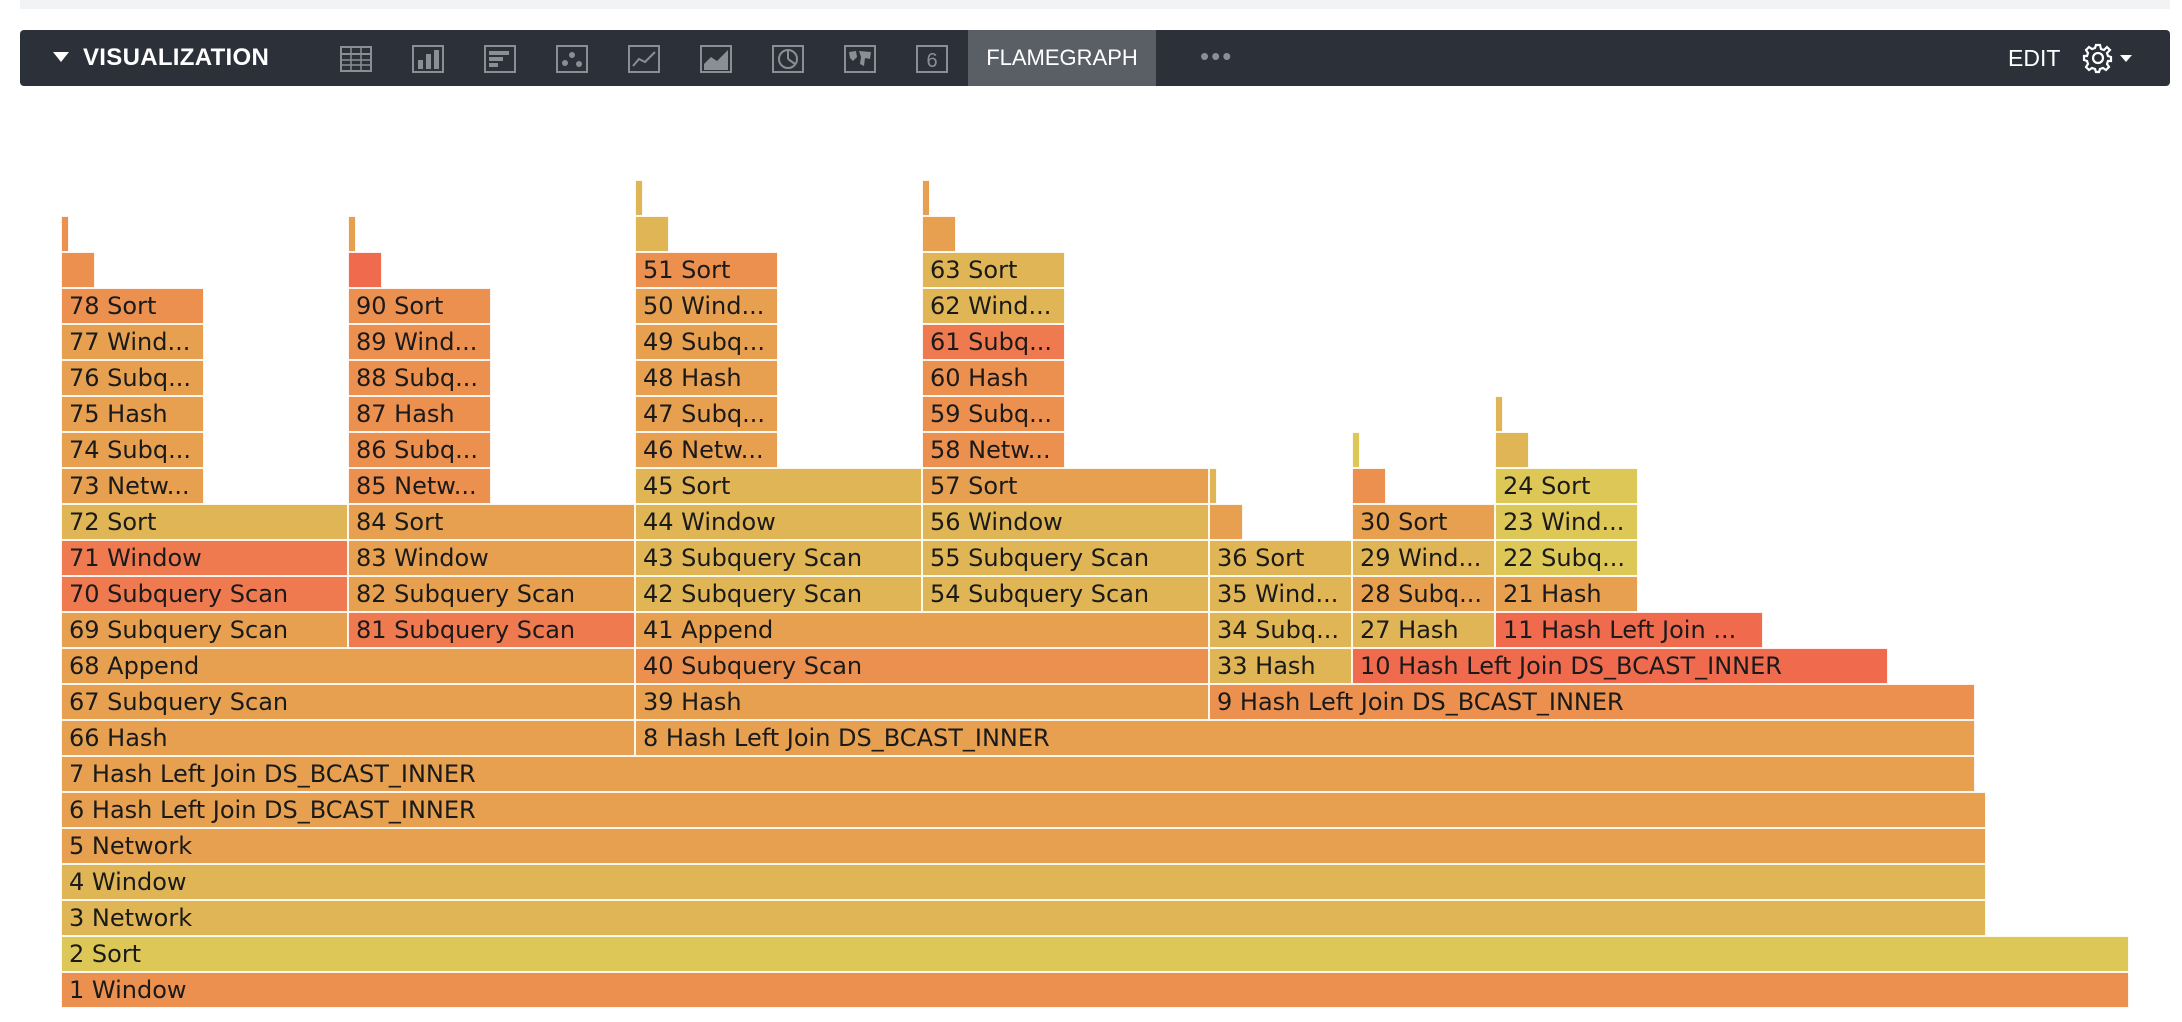 This screenshot has width=2182, height=1022. I want to click on flame-block: 63 Sort, so click(993, 270).